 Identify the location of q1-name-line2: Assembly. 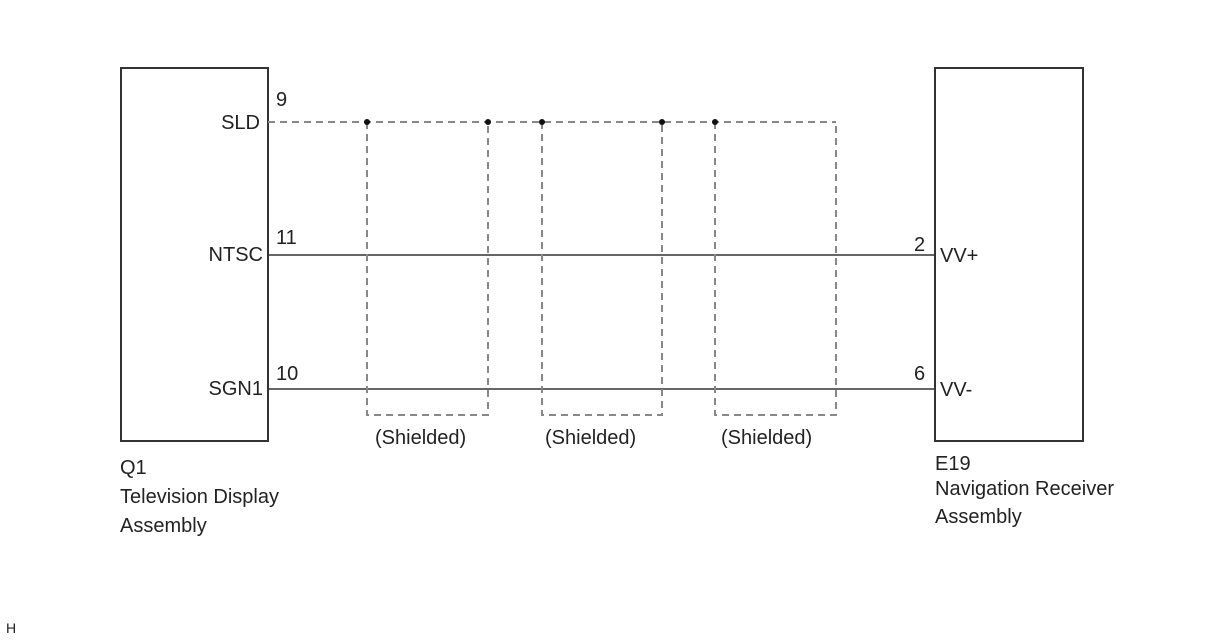
(163, 526).